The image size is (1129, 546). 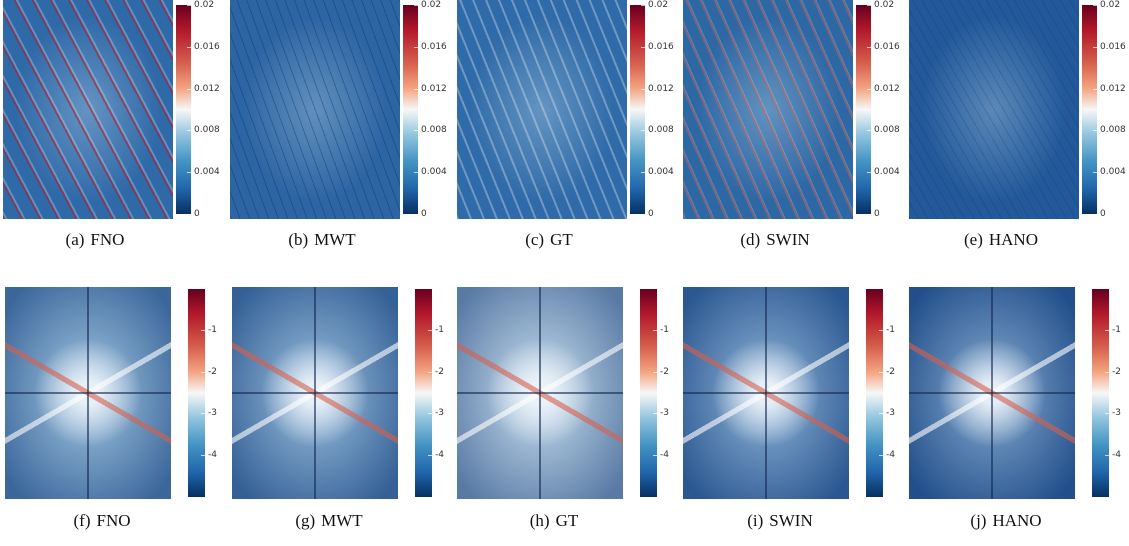 I want to click on caption: (b) MWT, so click(x=322, y=240).